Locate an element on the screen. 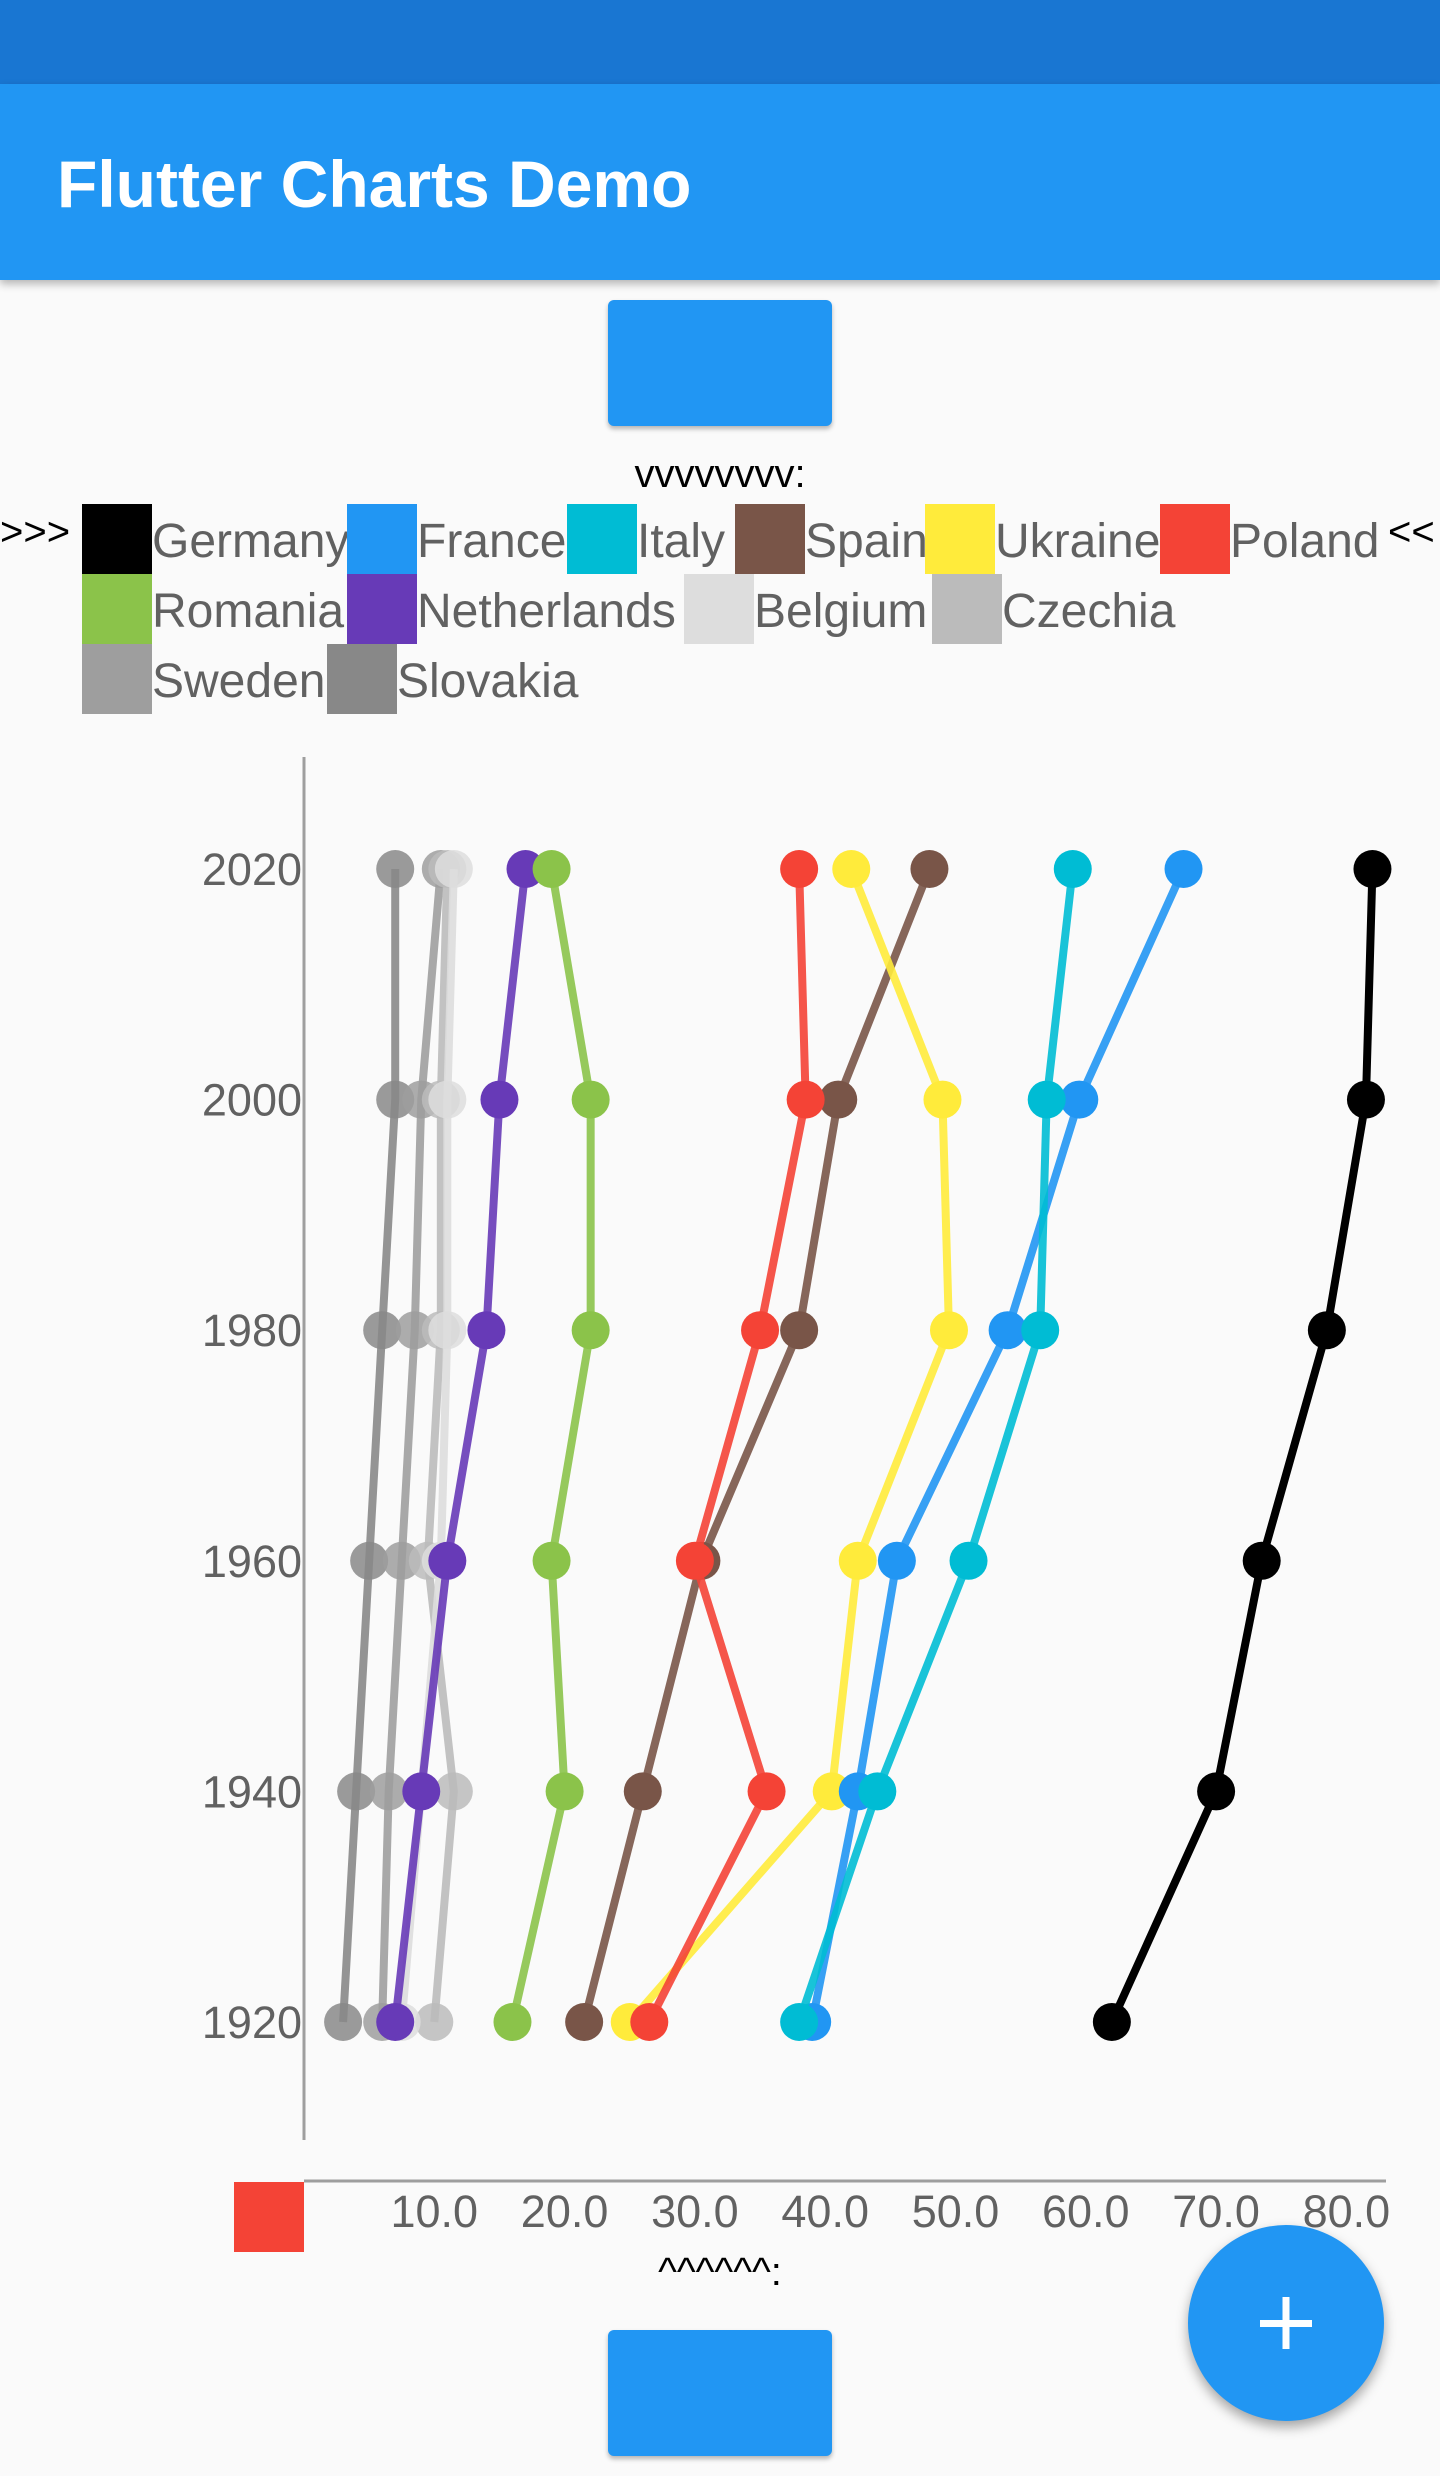  legend-label: Romania is located at coordinates (248, 611).